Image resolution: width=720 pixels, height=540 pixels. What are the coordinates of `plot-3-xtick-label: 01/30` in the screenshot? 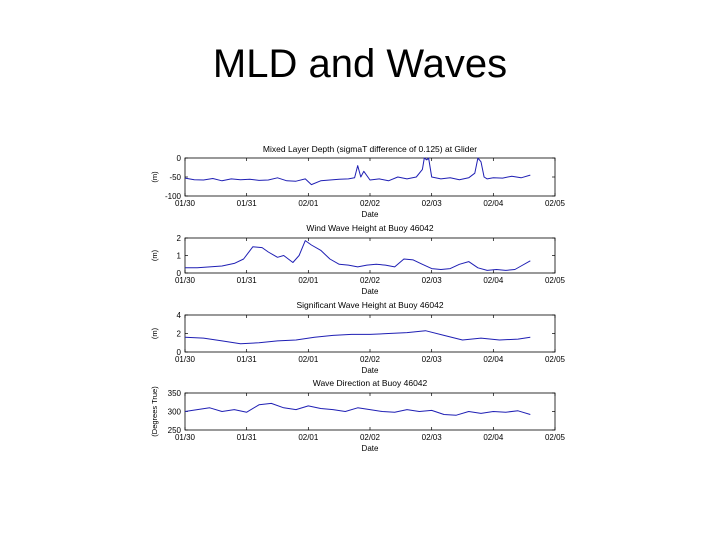 It's located at (185, 359).